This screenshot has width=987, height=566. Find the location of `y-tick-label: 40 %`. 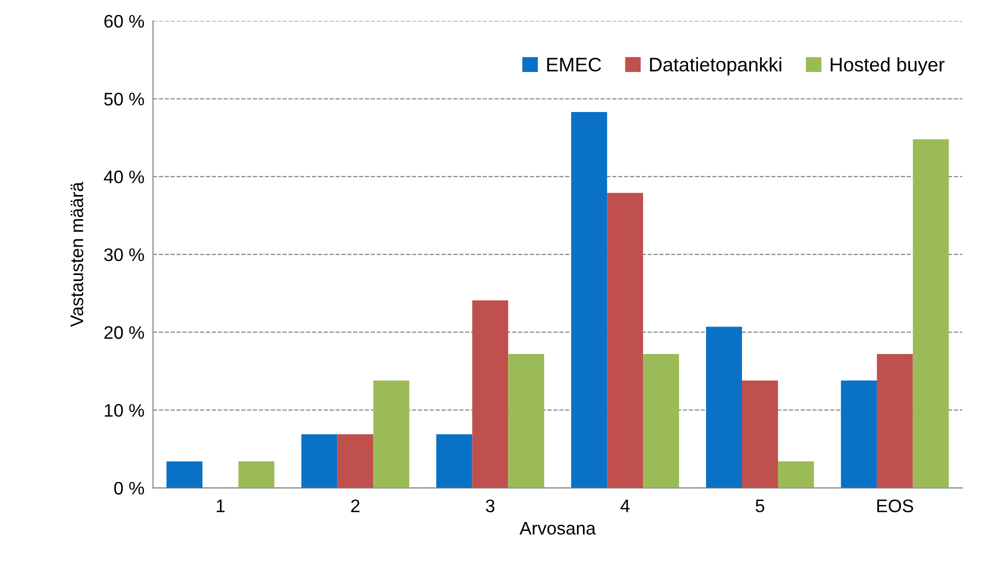

y-tick-label: 40 % is located at coordinates (124, 177).